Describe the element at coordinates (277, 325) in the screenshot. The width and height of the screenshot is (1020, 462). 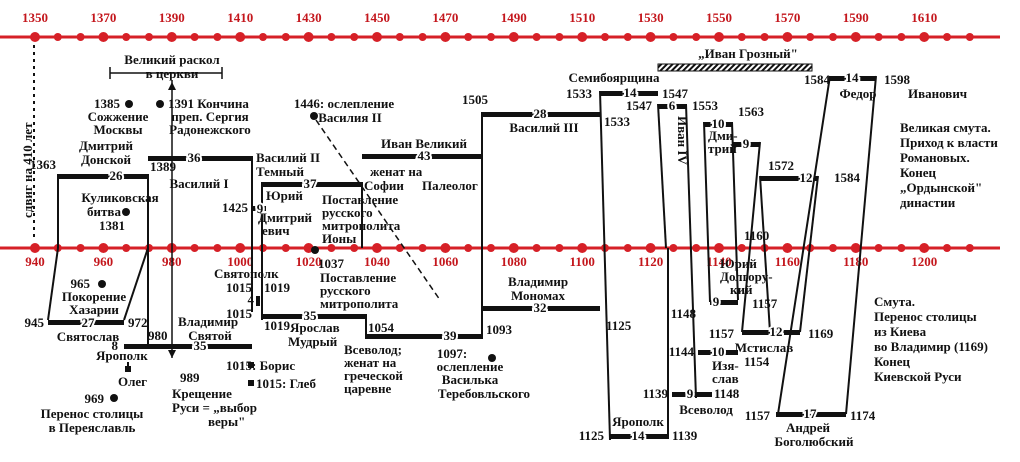
I see `yaroslav-start: 1019` at that location.